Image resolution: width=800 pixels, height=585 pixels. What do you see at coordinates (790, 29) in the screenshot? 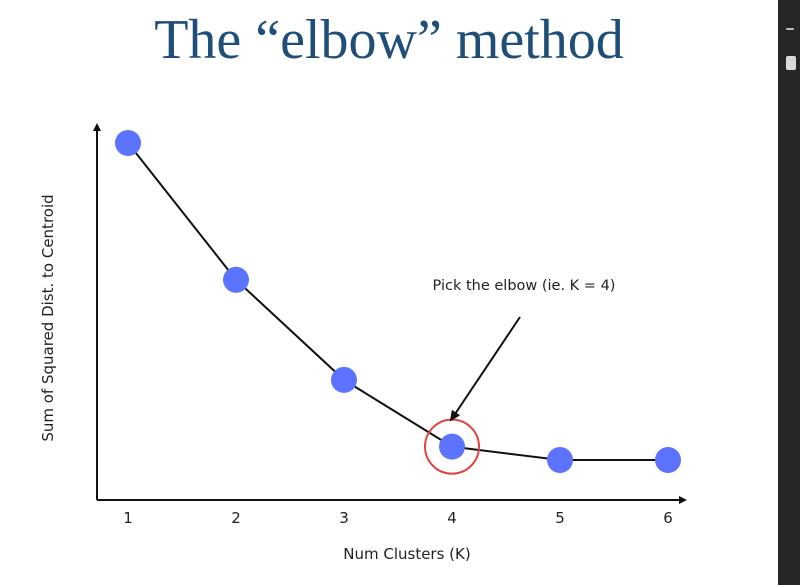
I see `panel-handle-icon` at bounding box center [790, 29].